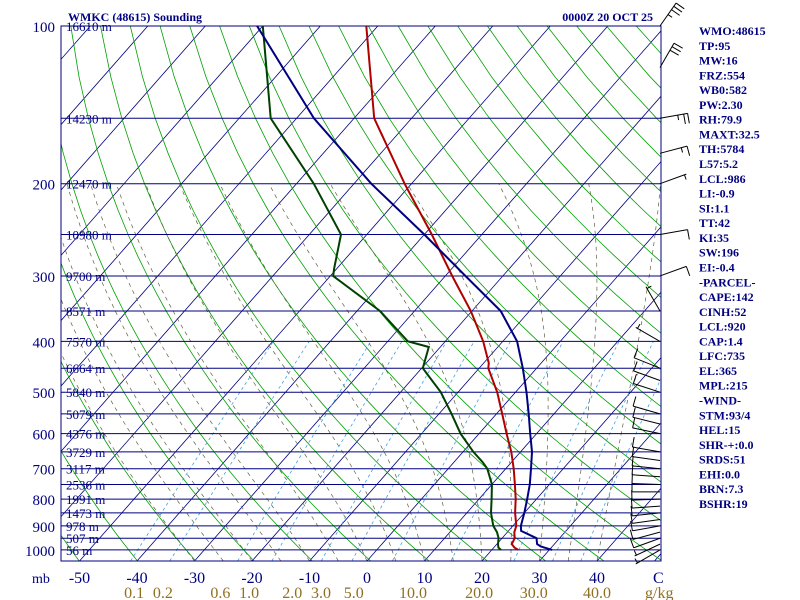 The image size is (800, 600). What do you see at coordinates (729, 134) in the screenshot?
I see `sounding-index: MAXT:32.5` at bounding box center [729, 134].